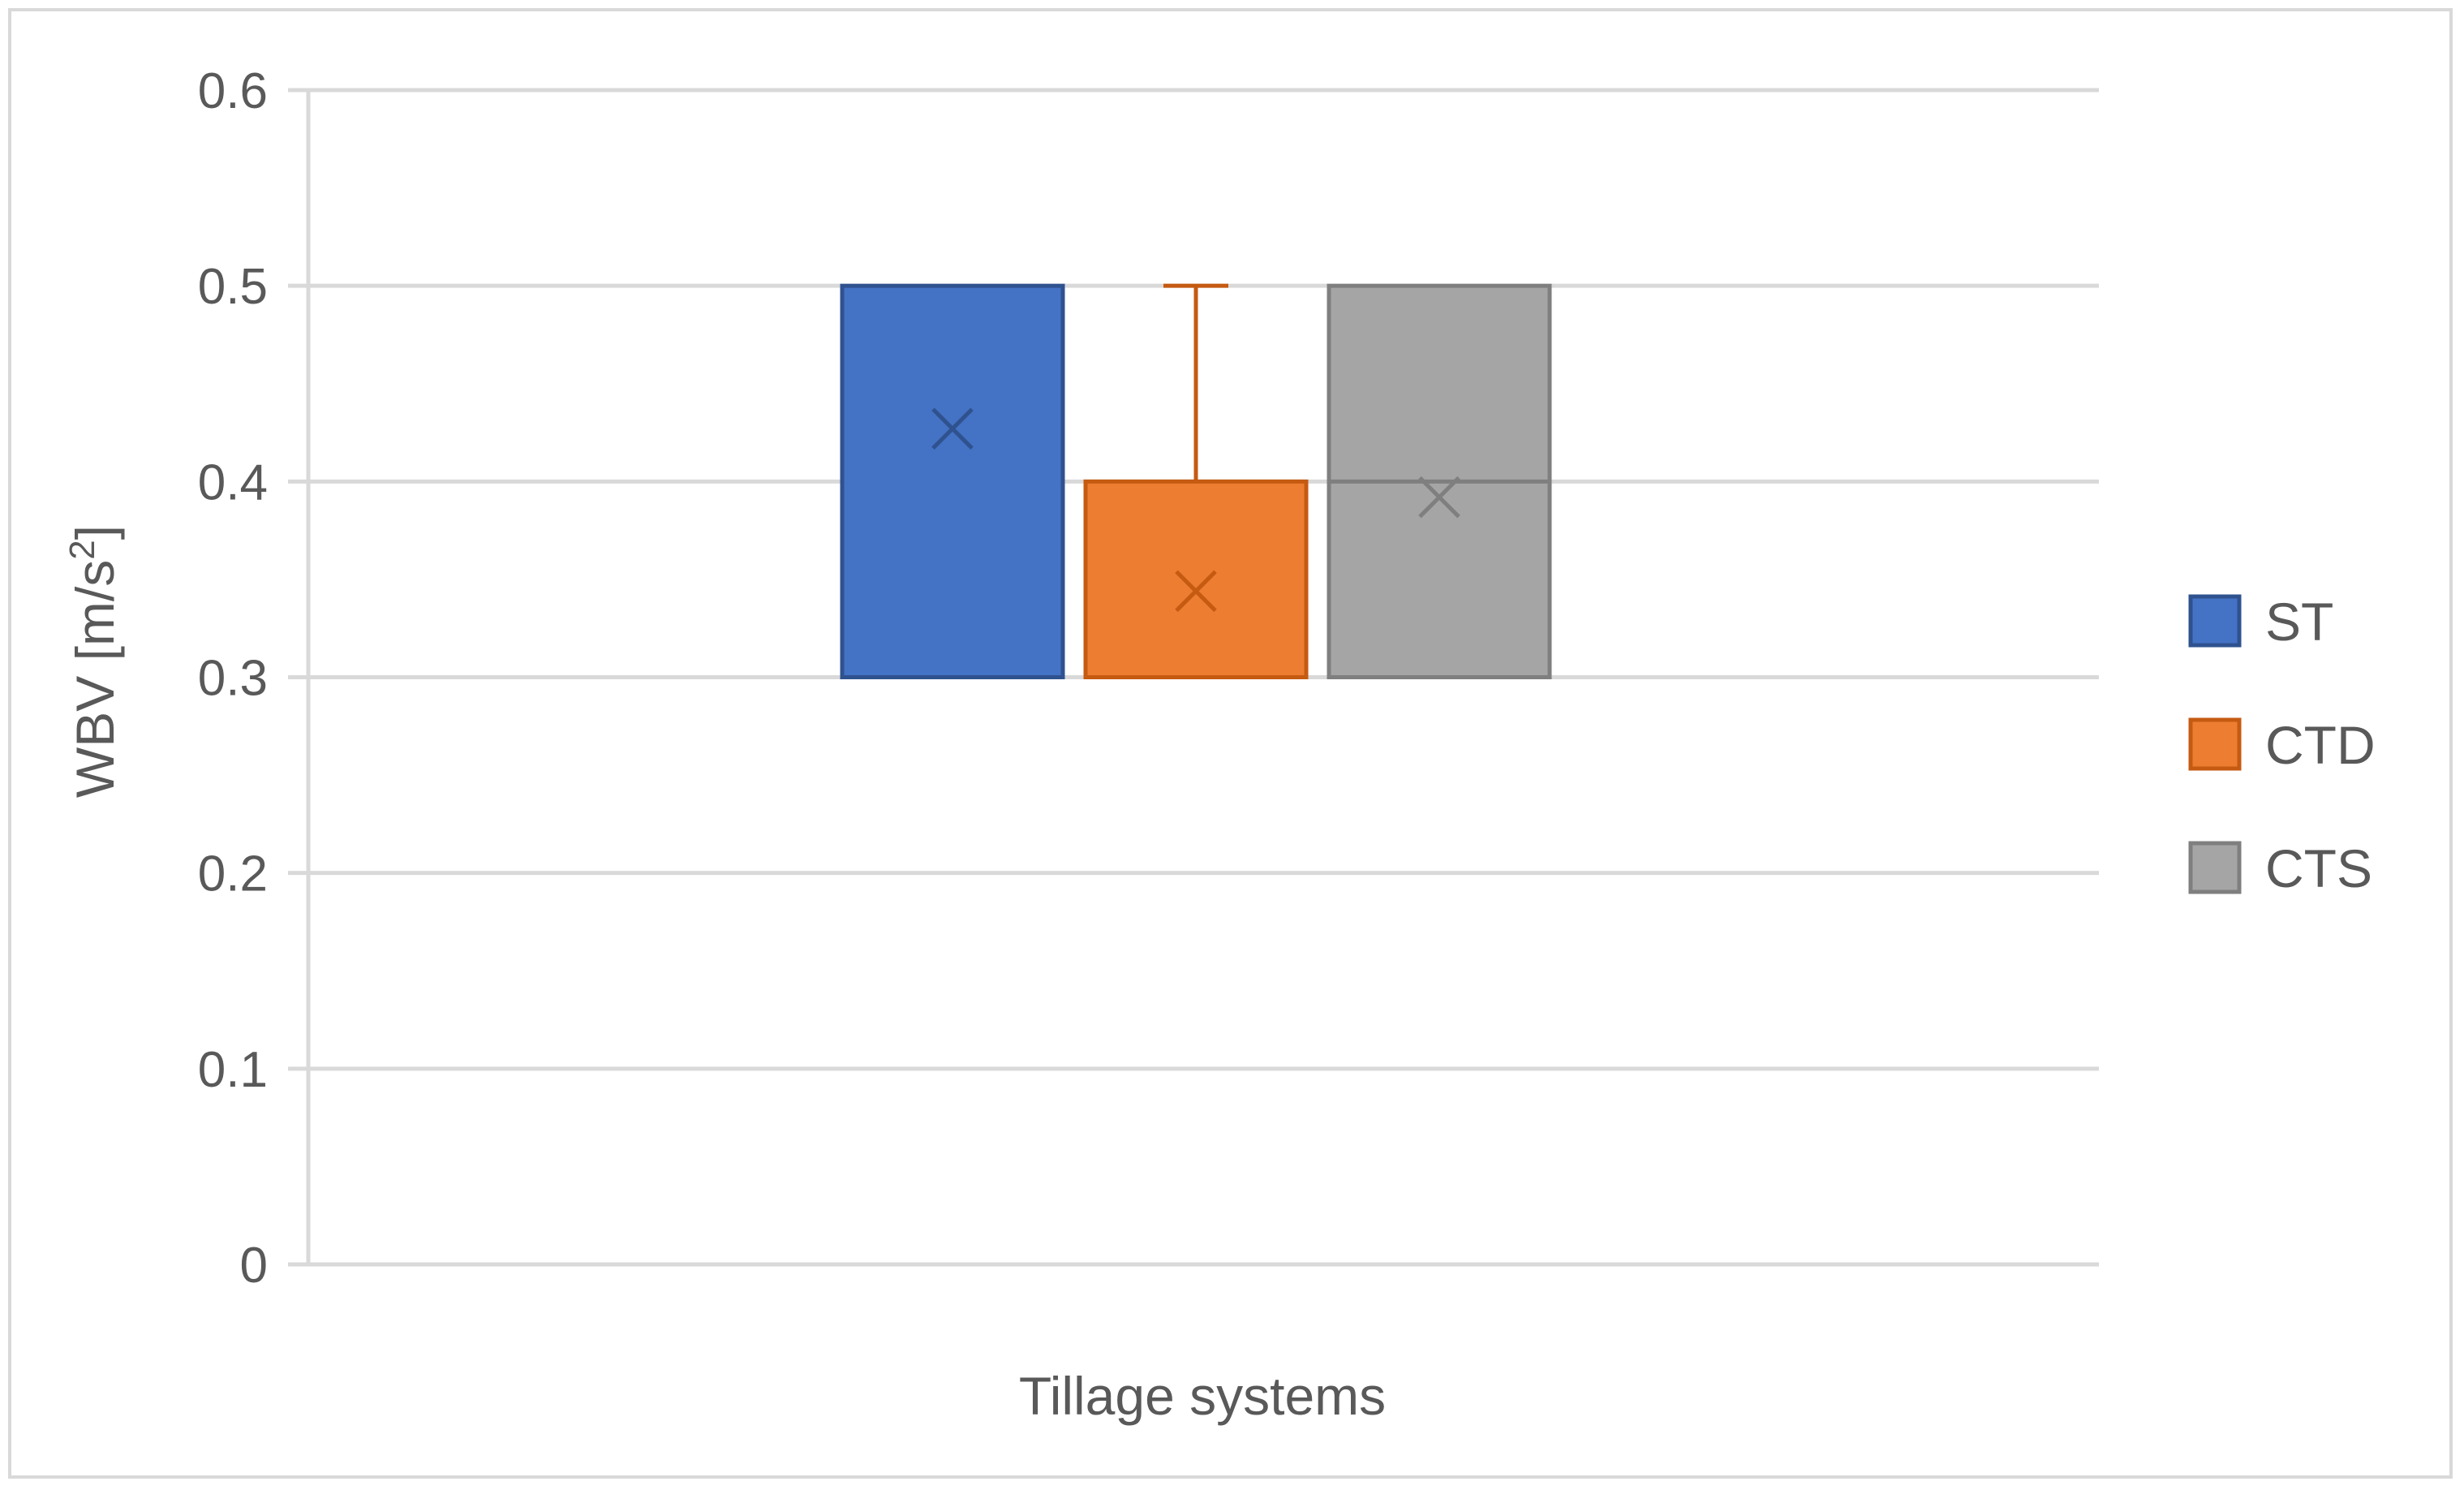 The image size is (2464, 1490). I want to click on legend-item-cts: CTS, so click(2280, 868).